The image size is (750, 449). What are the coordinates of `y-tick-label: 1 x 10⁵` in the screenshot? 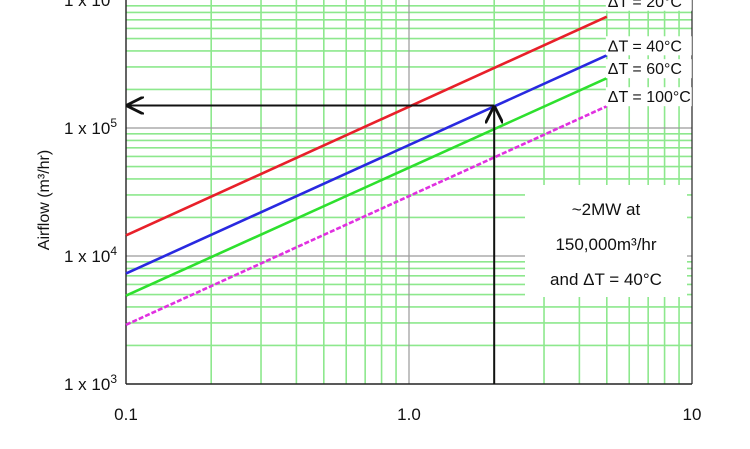 It's located at (90, 127).